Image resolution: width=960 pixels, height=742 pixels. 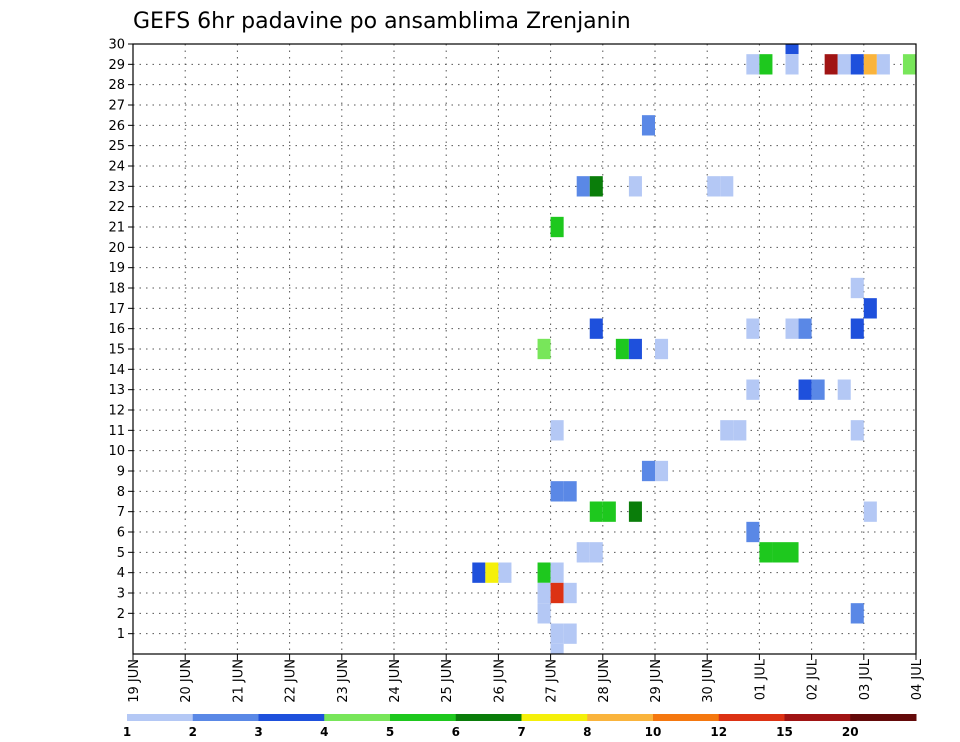 I want to click on x-tick-label: 22 JUN, so click(x=291, y=681).